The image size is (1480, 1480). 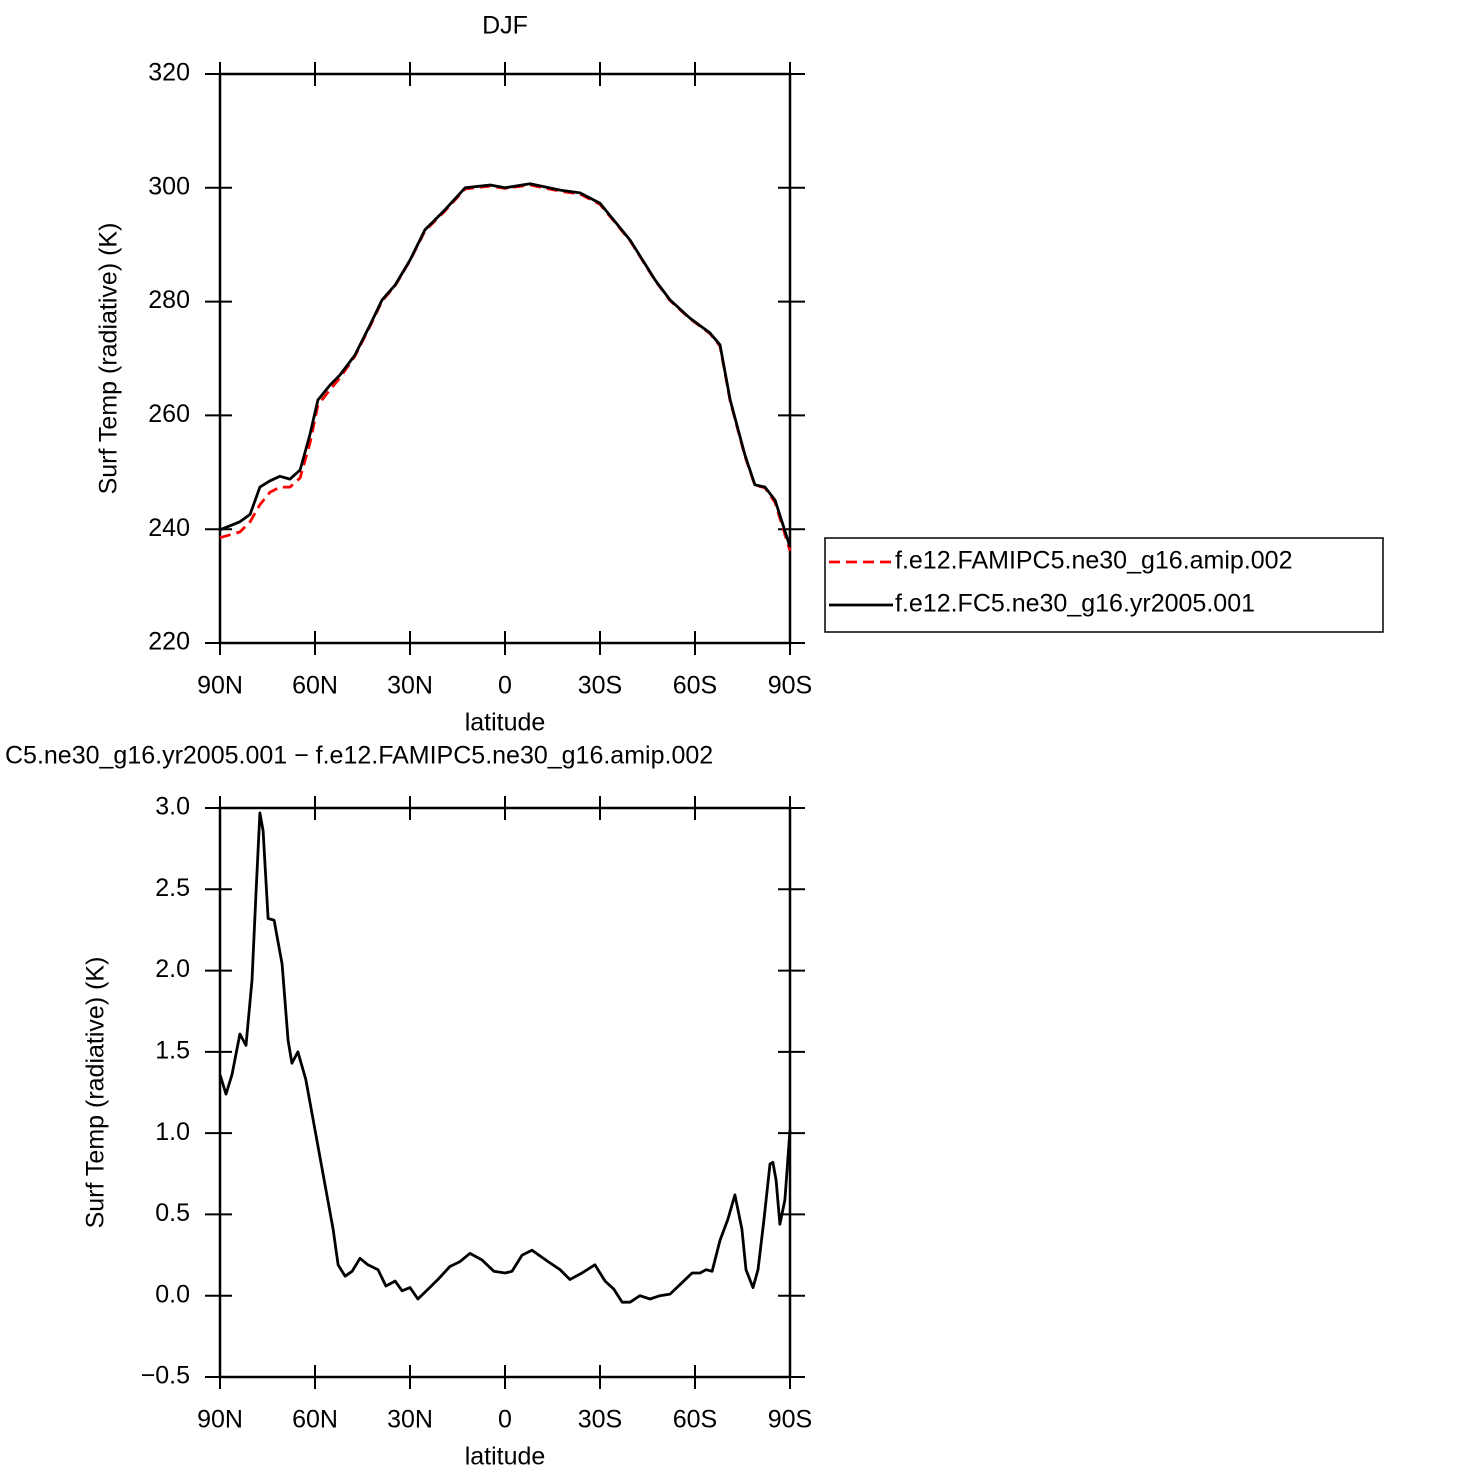 I want to click on y-tick-label: 2.0, so click(x=172, y=969).